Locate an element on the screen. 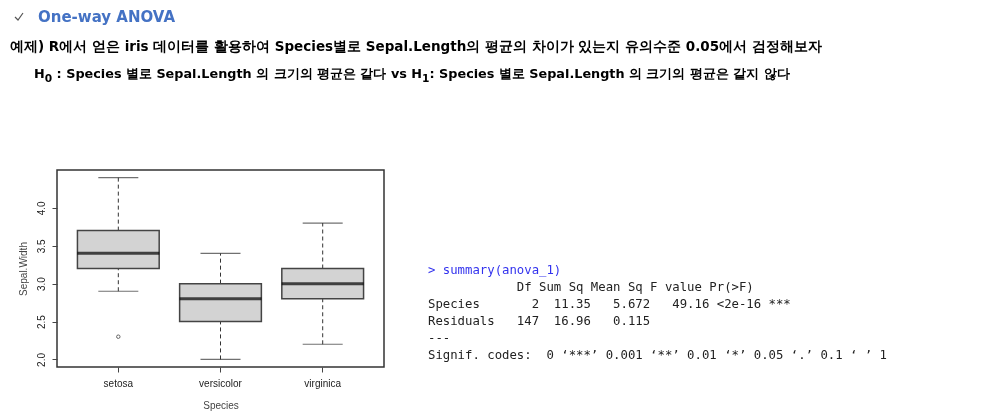 The image size is (1006, 419). text: > summary(anova_1) is located at coordinates (495, 270).